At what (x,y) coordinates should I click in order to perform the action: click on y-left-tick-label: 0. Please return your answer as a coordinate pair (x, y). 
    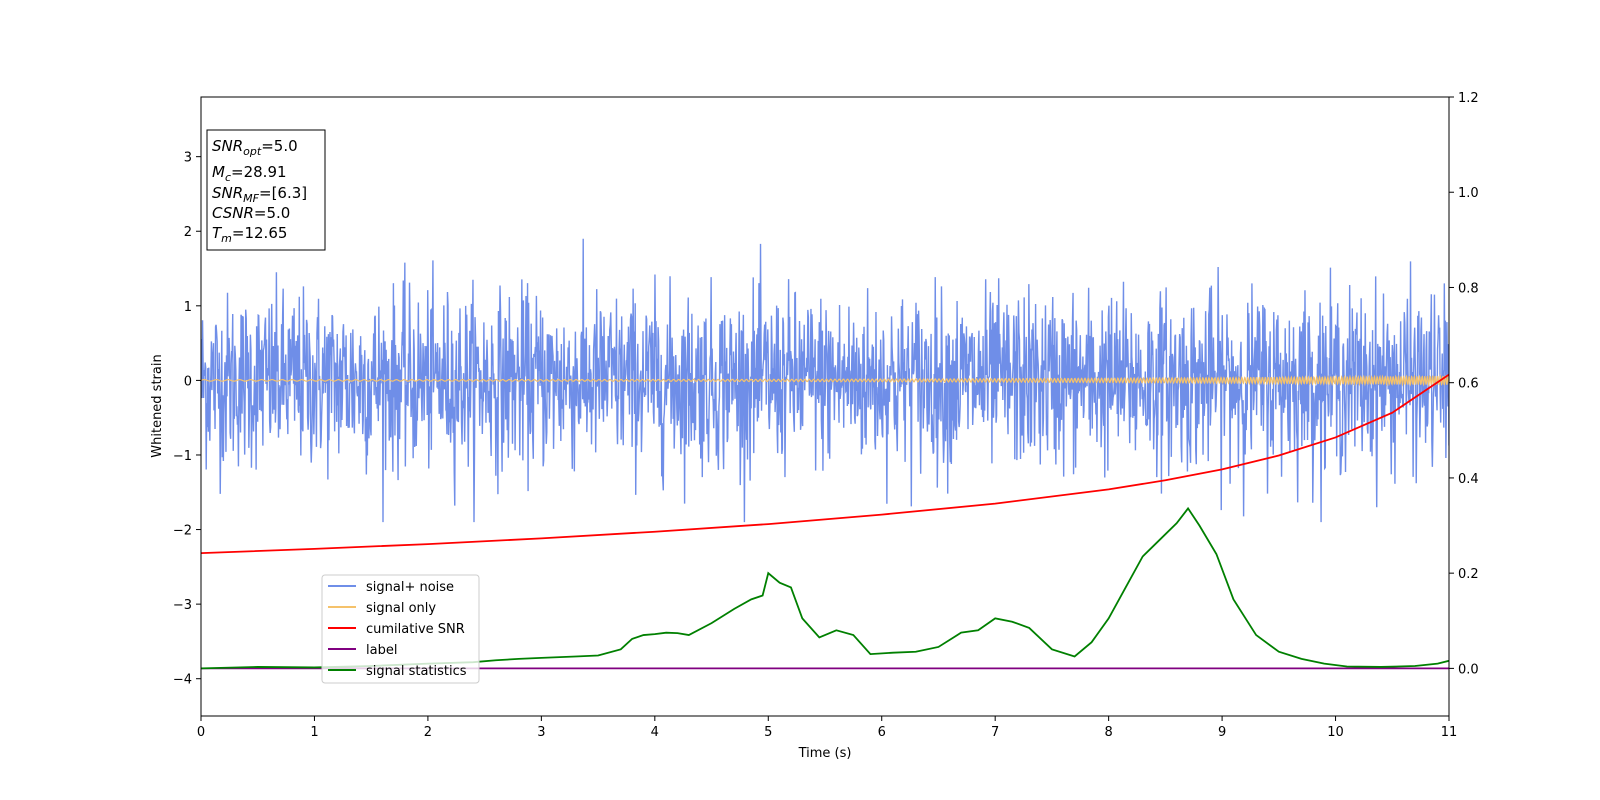
    Looking at the image, I should click on (188, 381).